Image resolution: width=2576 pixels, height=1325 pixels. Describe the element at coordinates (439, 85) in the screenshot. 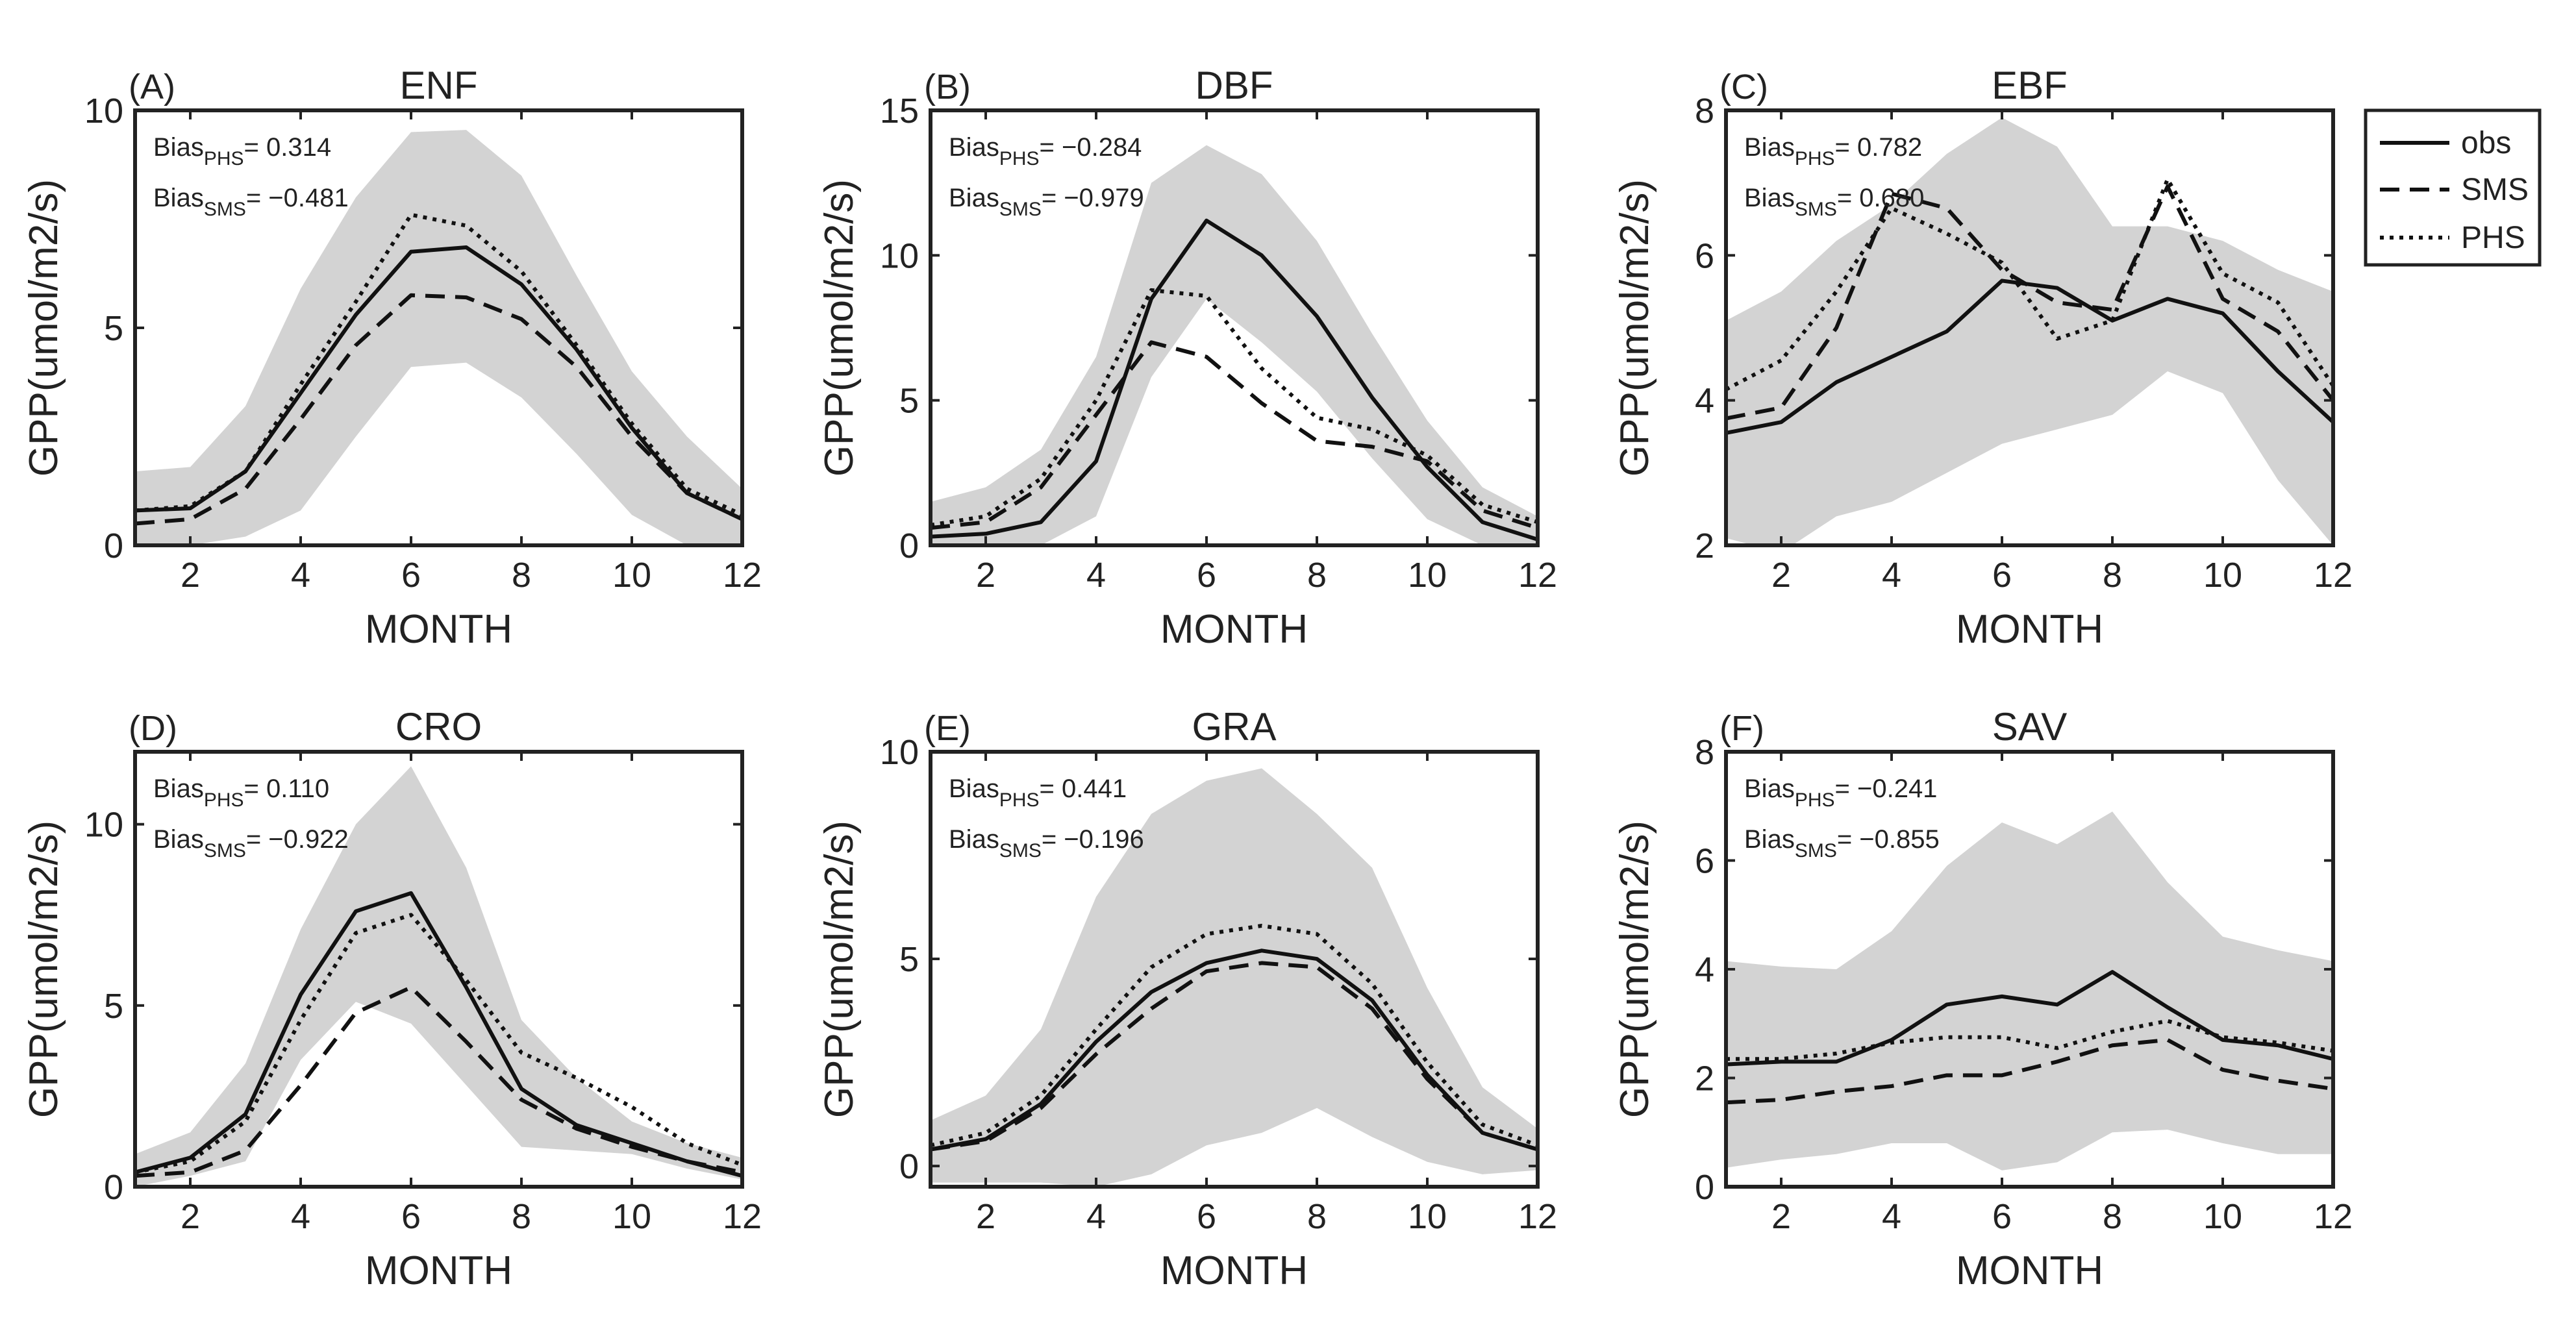

I see `panel-title: ENF` at that location.